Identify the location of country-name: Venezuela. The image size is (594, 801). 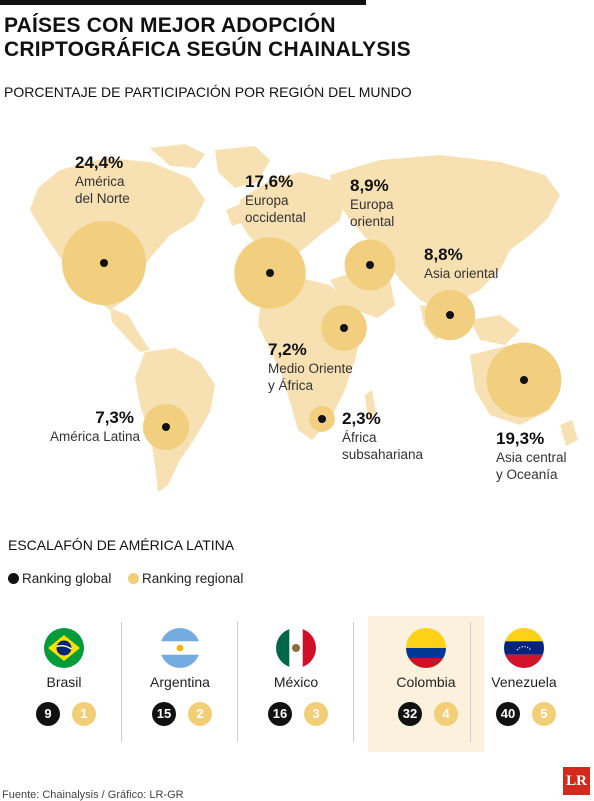
(524, 682).